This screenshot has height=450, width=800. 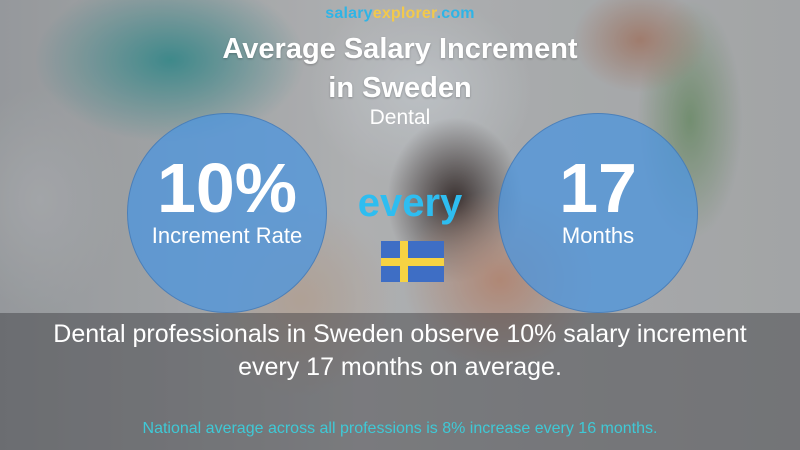 I want to click on page-title-line2: in Sweden, so click(x=400, y=88).